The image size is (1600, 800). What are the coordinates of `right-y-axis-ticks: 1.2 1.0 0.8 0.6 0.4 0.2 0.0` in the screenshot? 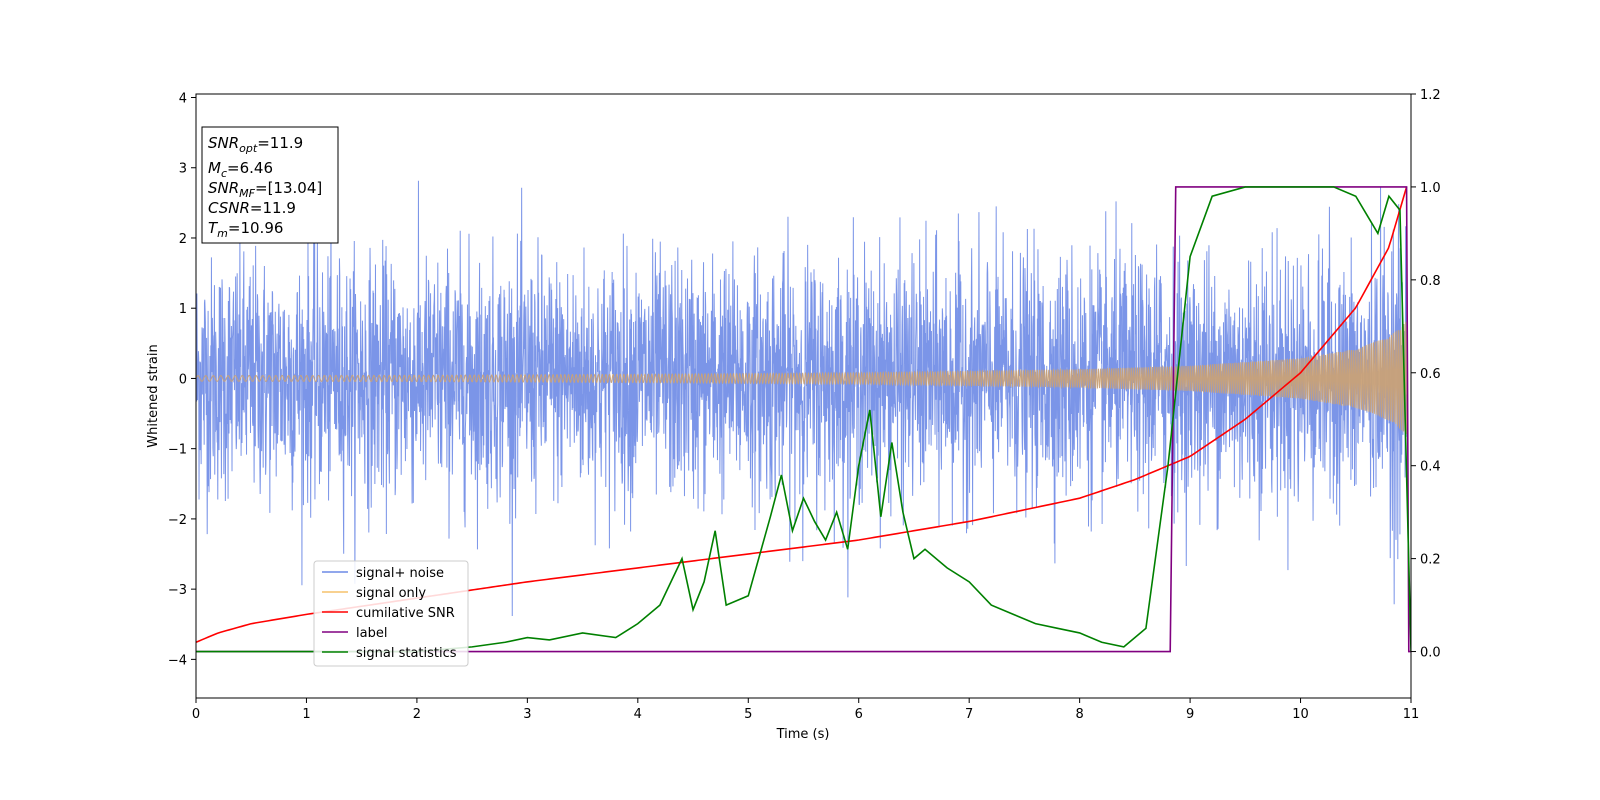 It's located at (1426, 374).